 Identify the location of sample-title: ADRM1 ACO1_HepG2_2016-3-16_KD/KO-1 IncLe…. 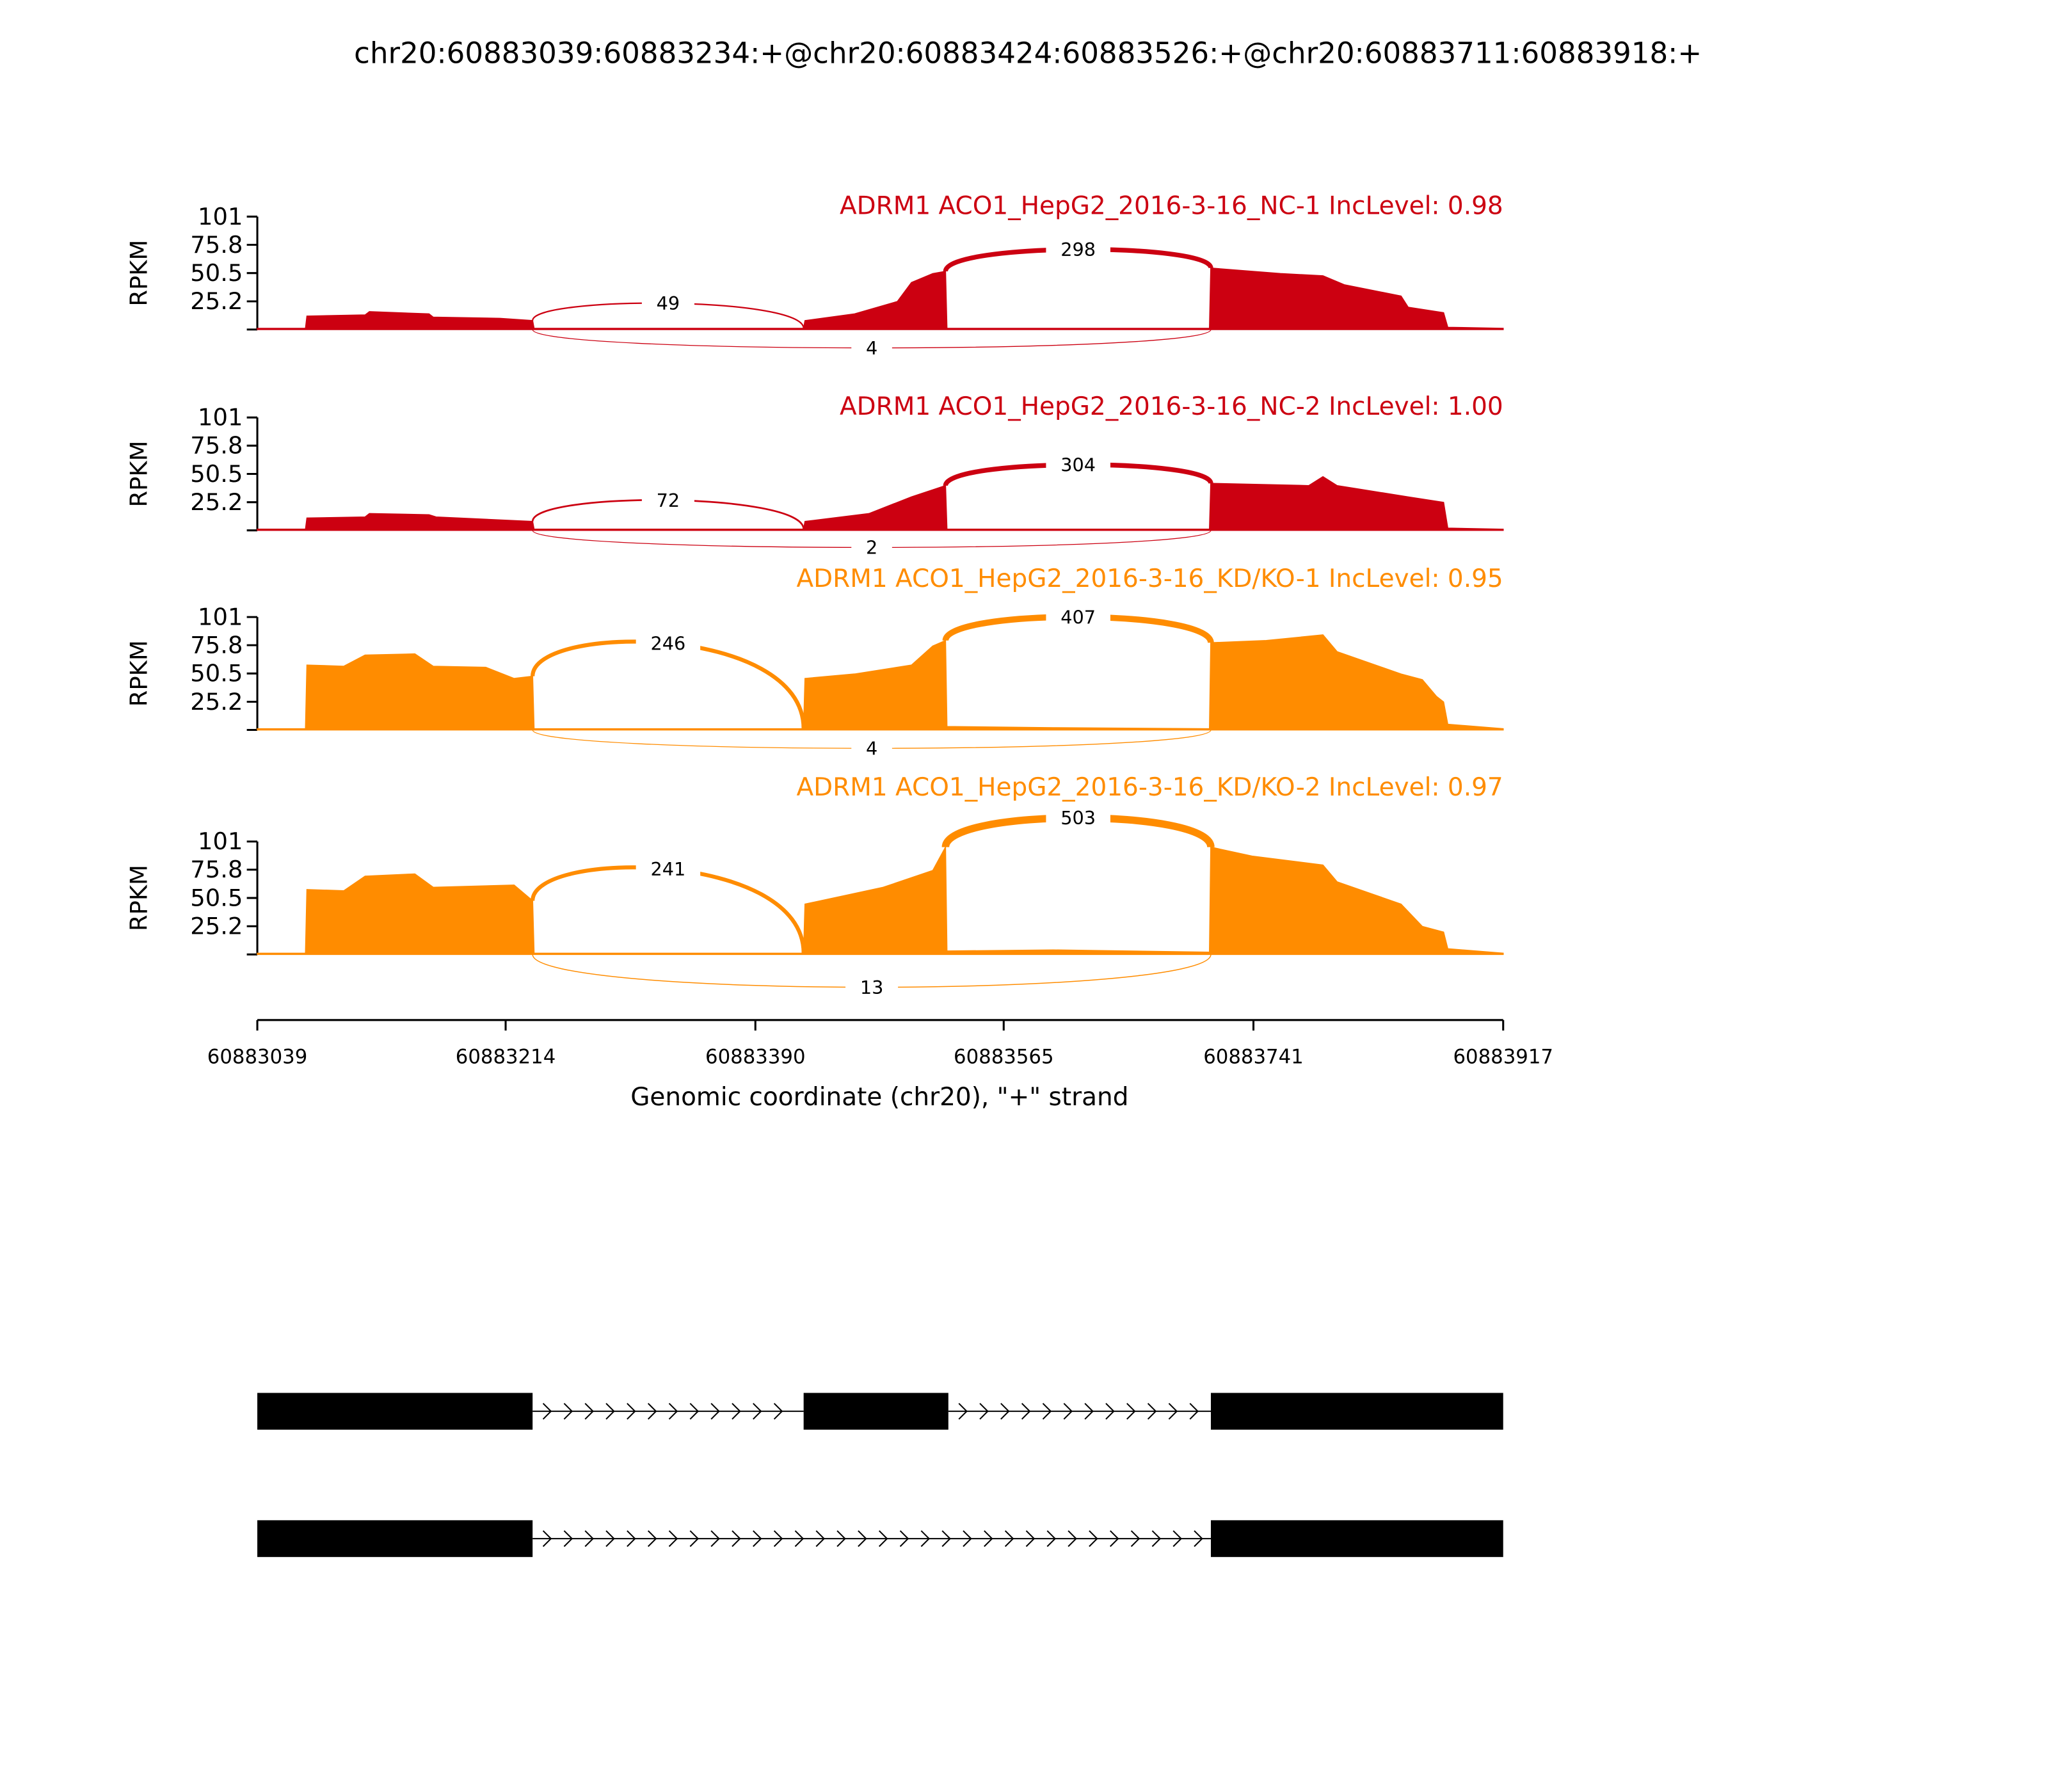
(1150, 578).